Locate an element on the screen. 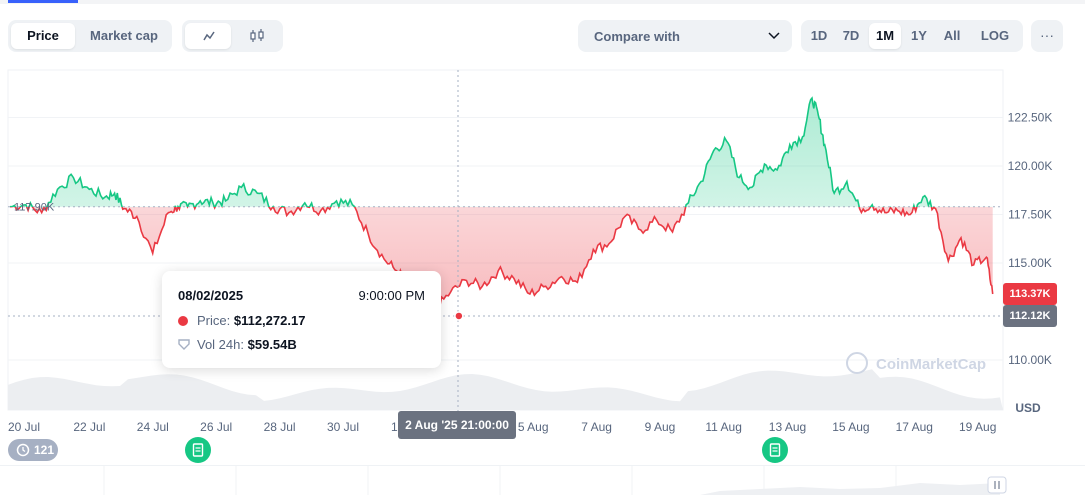  range-navigator is located at coordinates (542, 480).